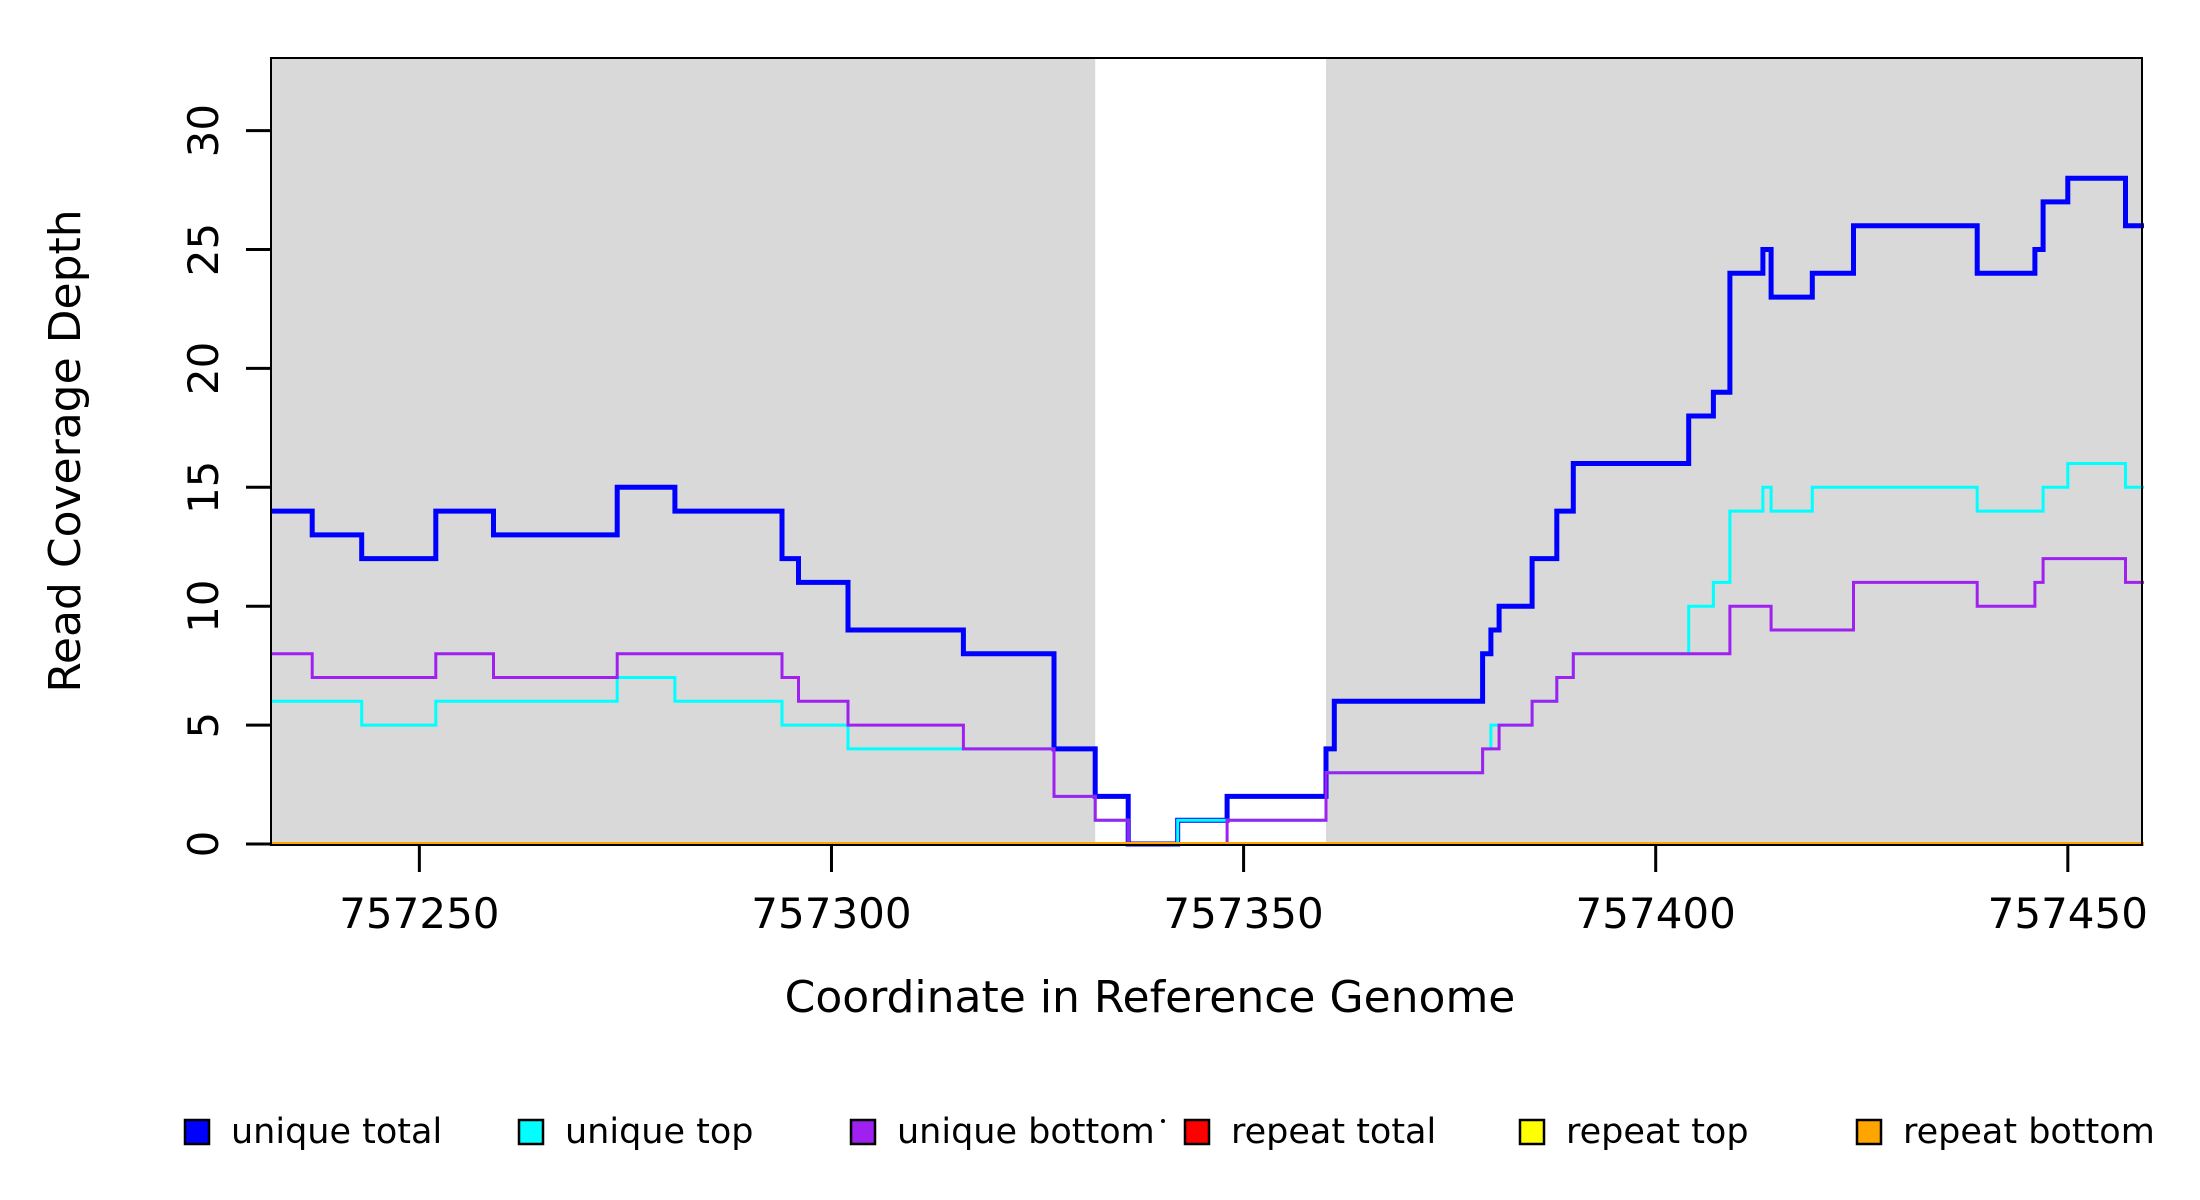 The width and height of the screenshot is (2200, 1200). What do you see at coordinates (2068, 913) in the screenshot?
I see `x-tick-label: 757450` at bounding box center [2068, 913].